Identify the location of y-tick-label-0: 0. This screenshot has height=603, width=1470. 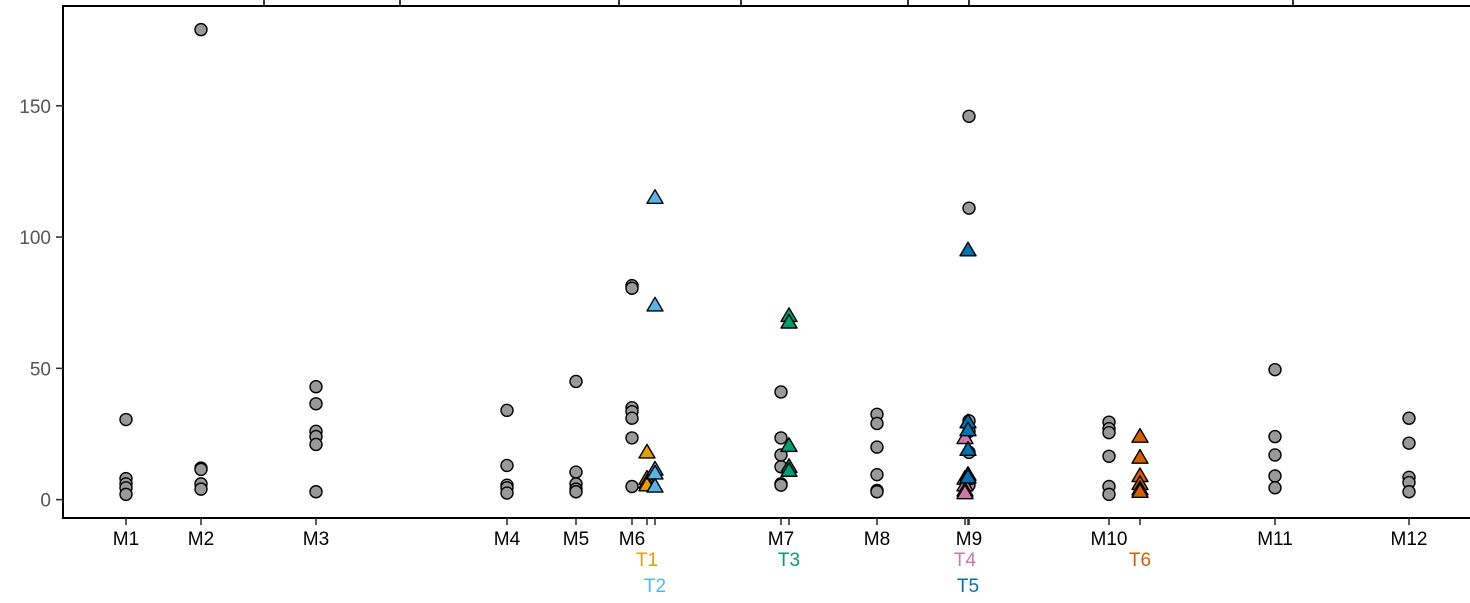
(45, 501).